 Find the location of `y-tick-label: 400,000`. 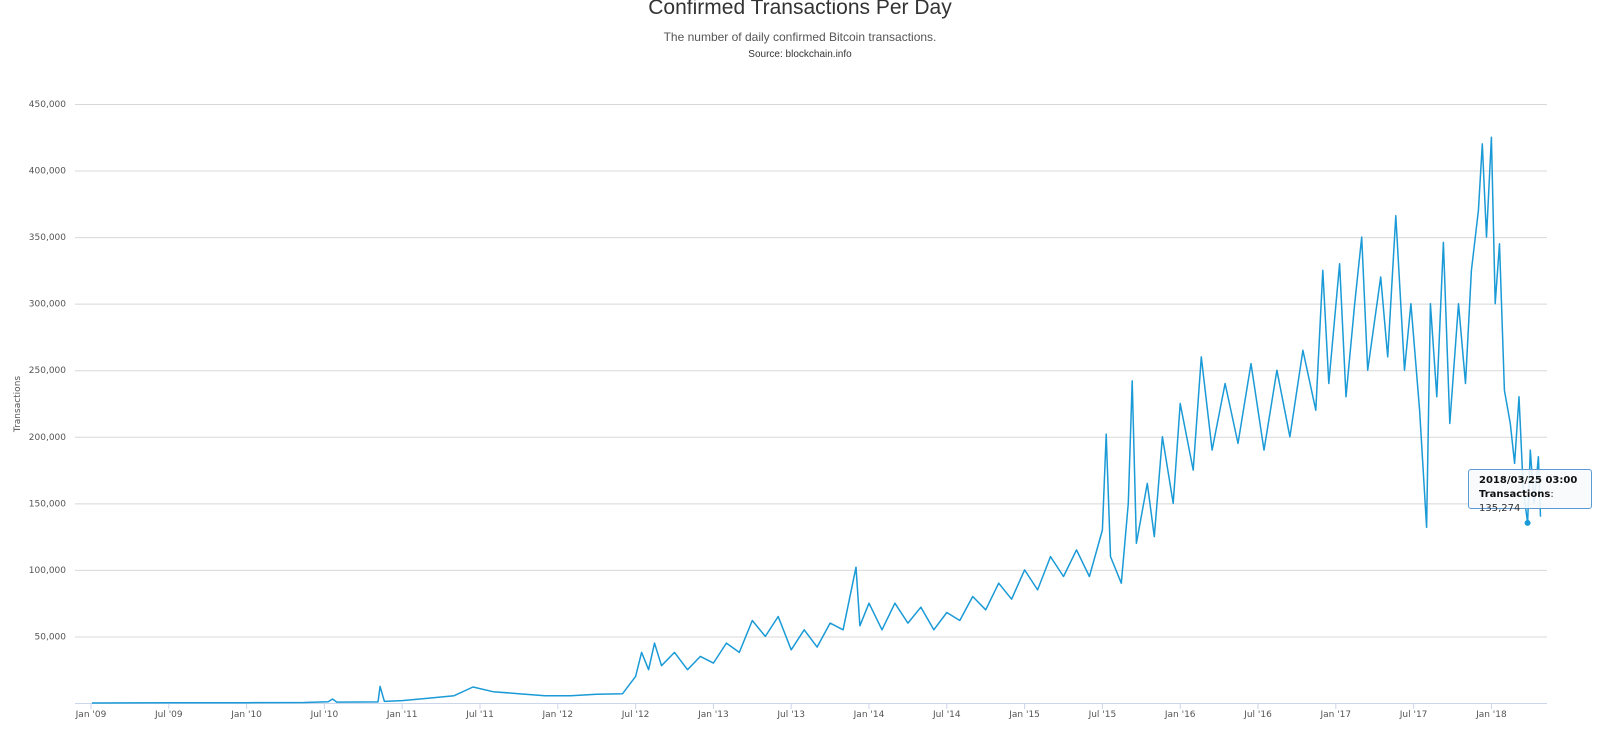

y-tick-label: 400,000 is located at coordinates (47, 172).